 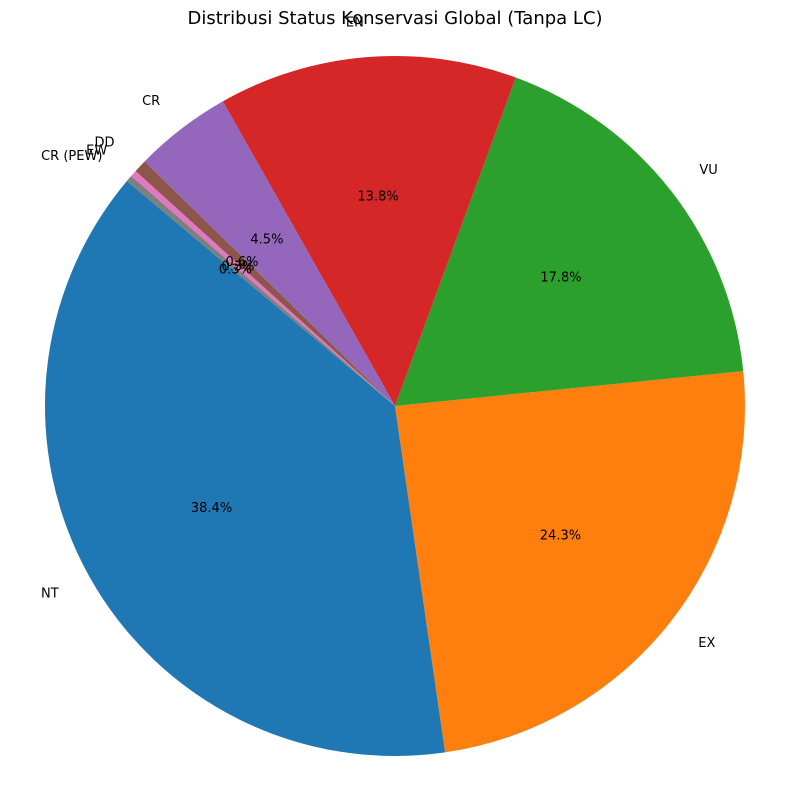 What do you see at coordinates (151, 101) in the screenshot?
I see `slice-label: CR` at bounding box center [151, 101].